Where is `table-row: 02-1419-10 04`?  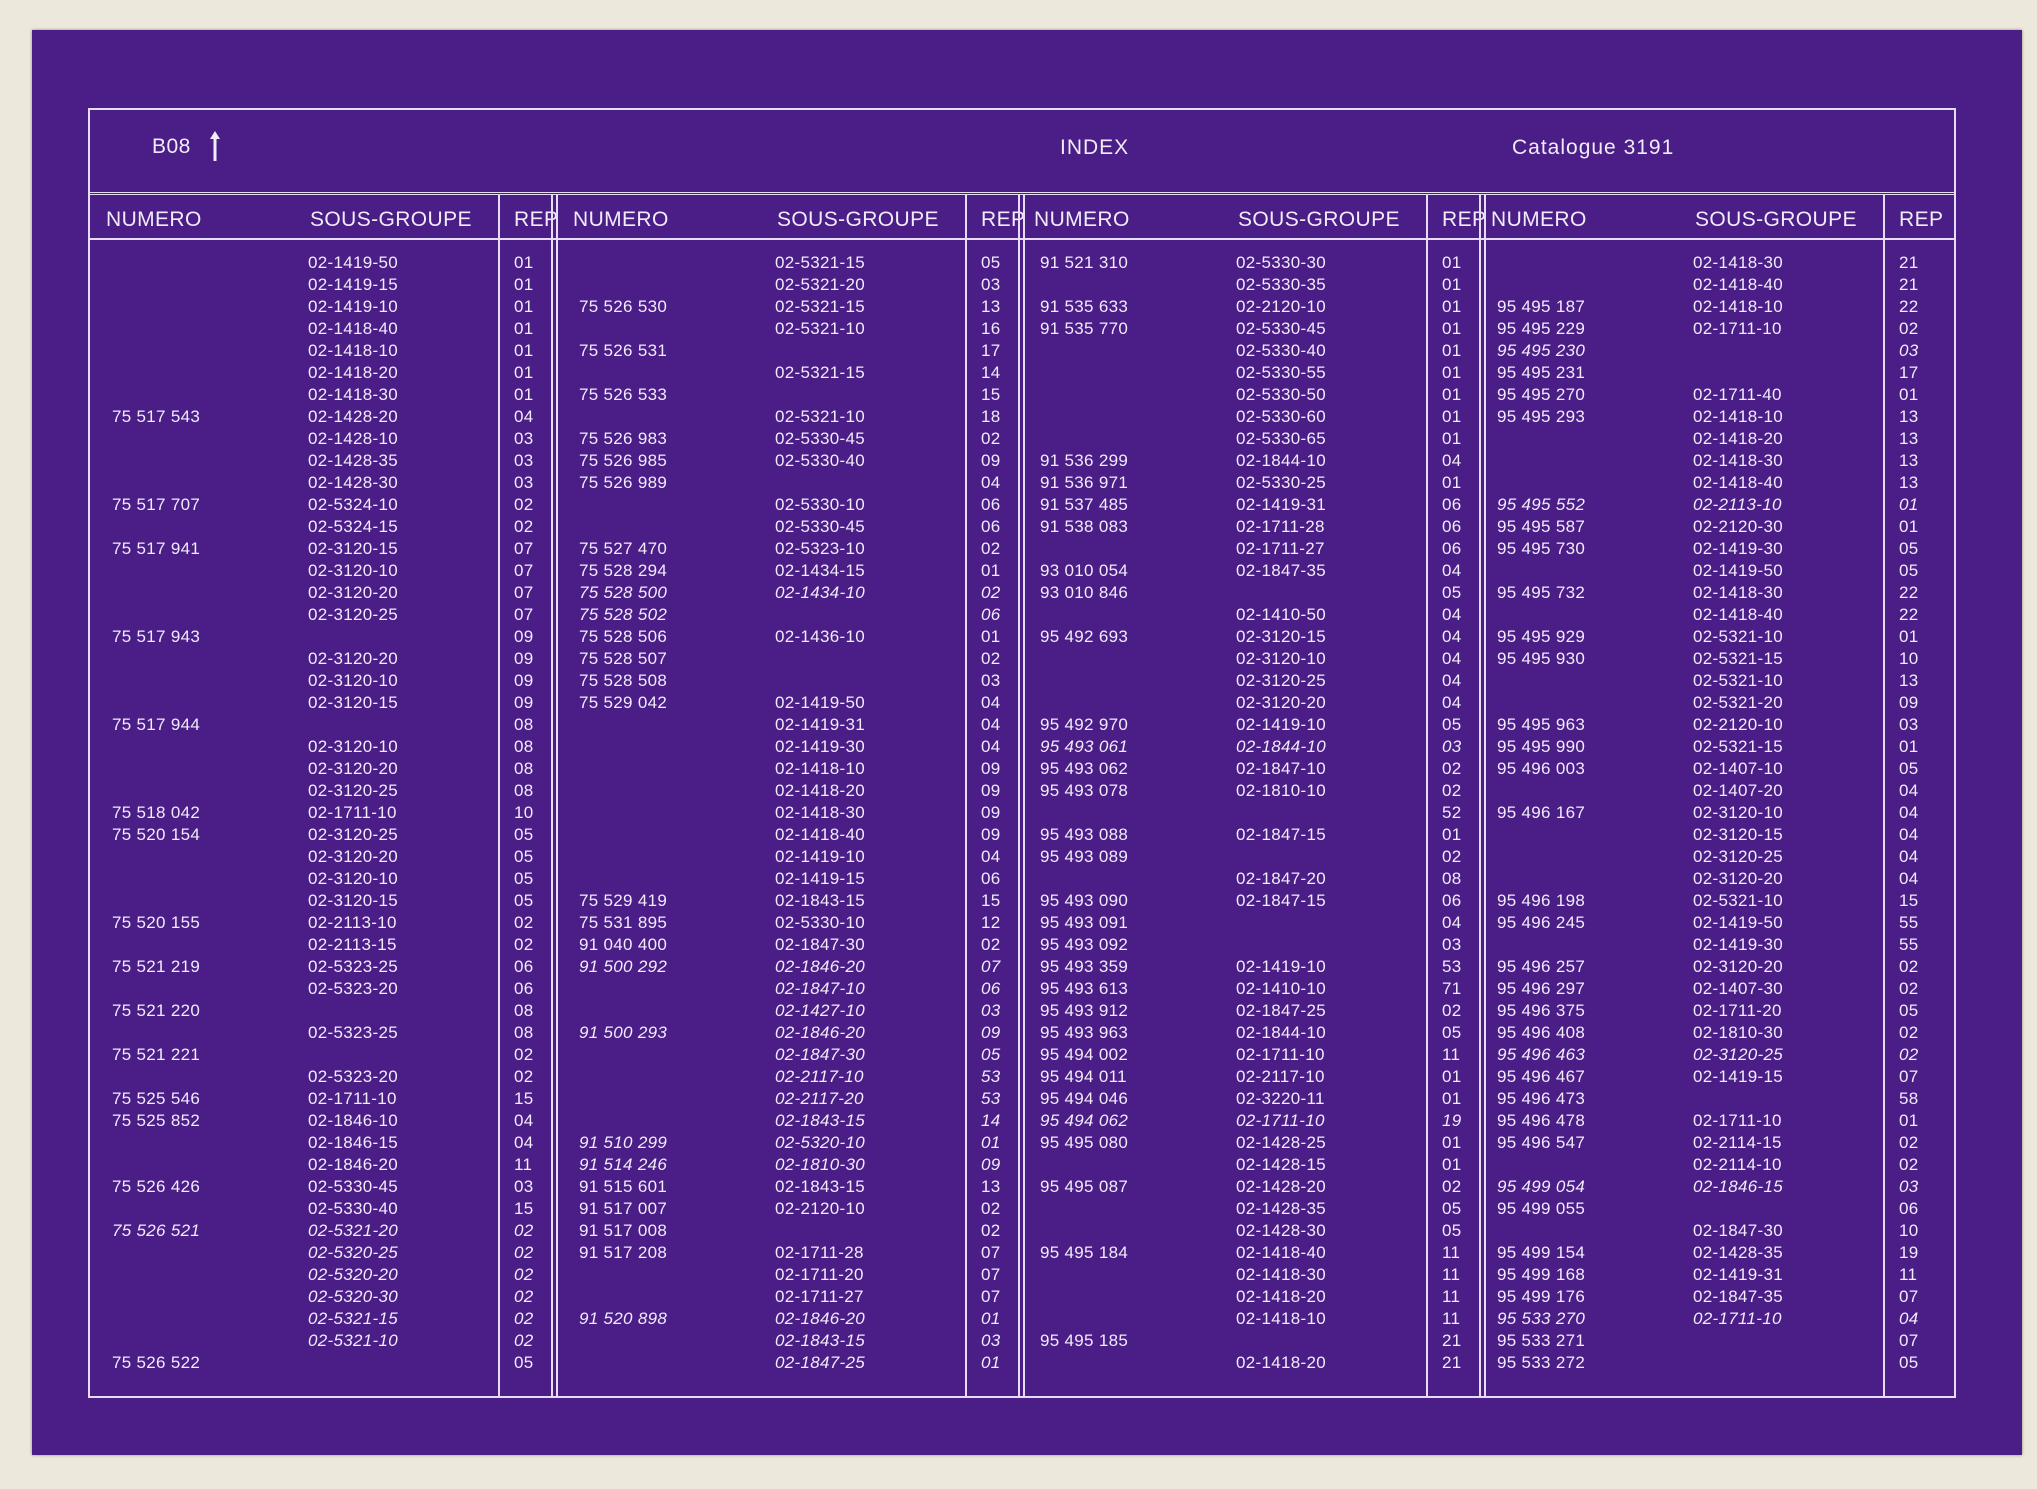
table-row: 02-1419-10 04 is located at coordinates (790, 857).